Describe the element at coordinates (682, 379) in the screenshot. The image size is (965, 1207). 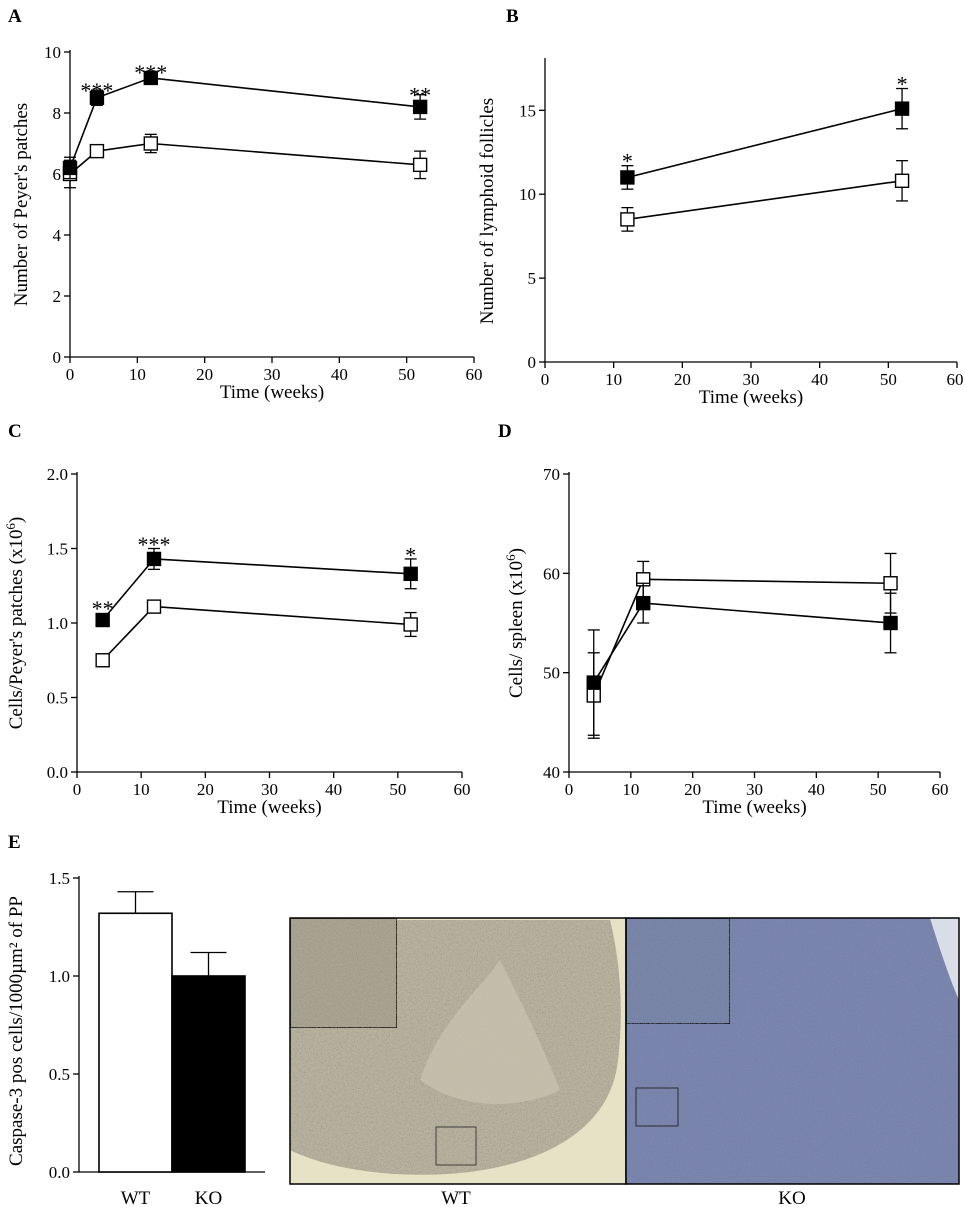
I see `panel-b-x-tick-label: 20` at that location.